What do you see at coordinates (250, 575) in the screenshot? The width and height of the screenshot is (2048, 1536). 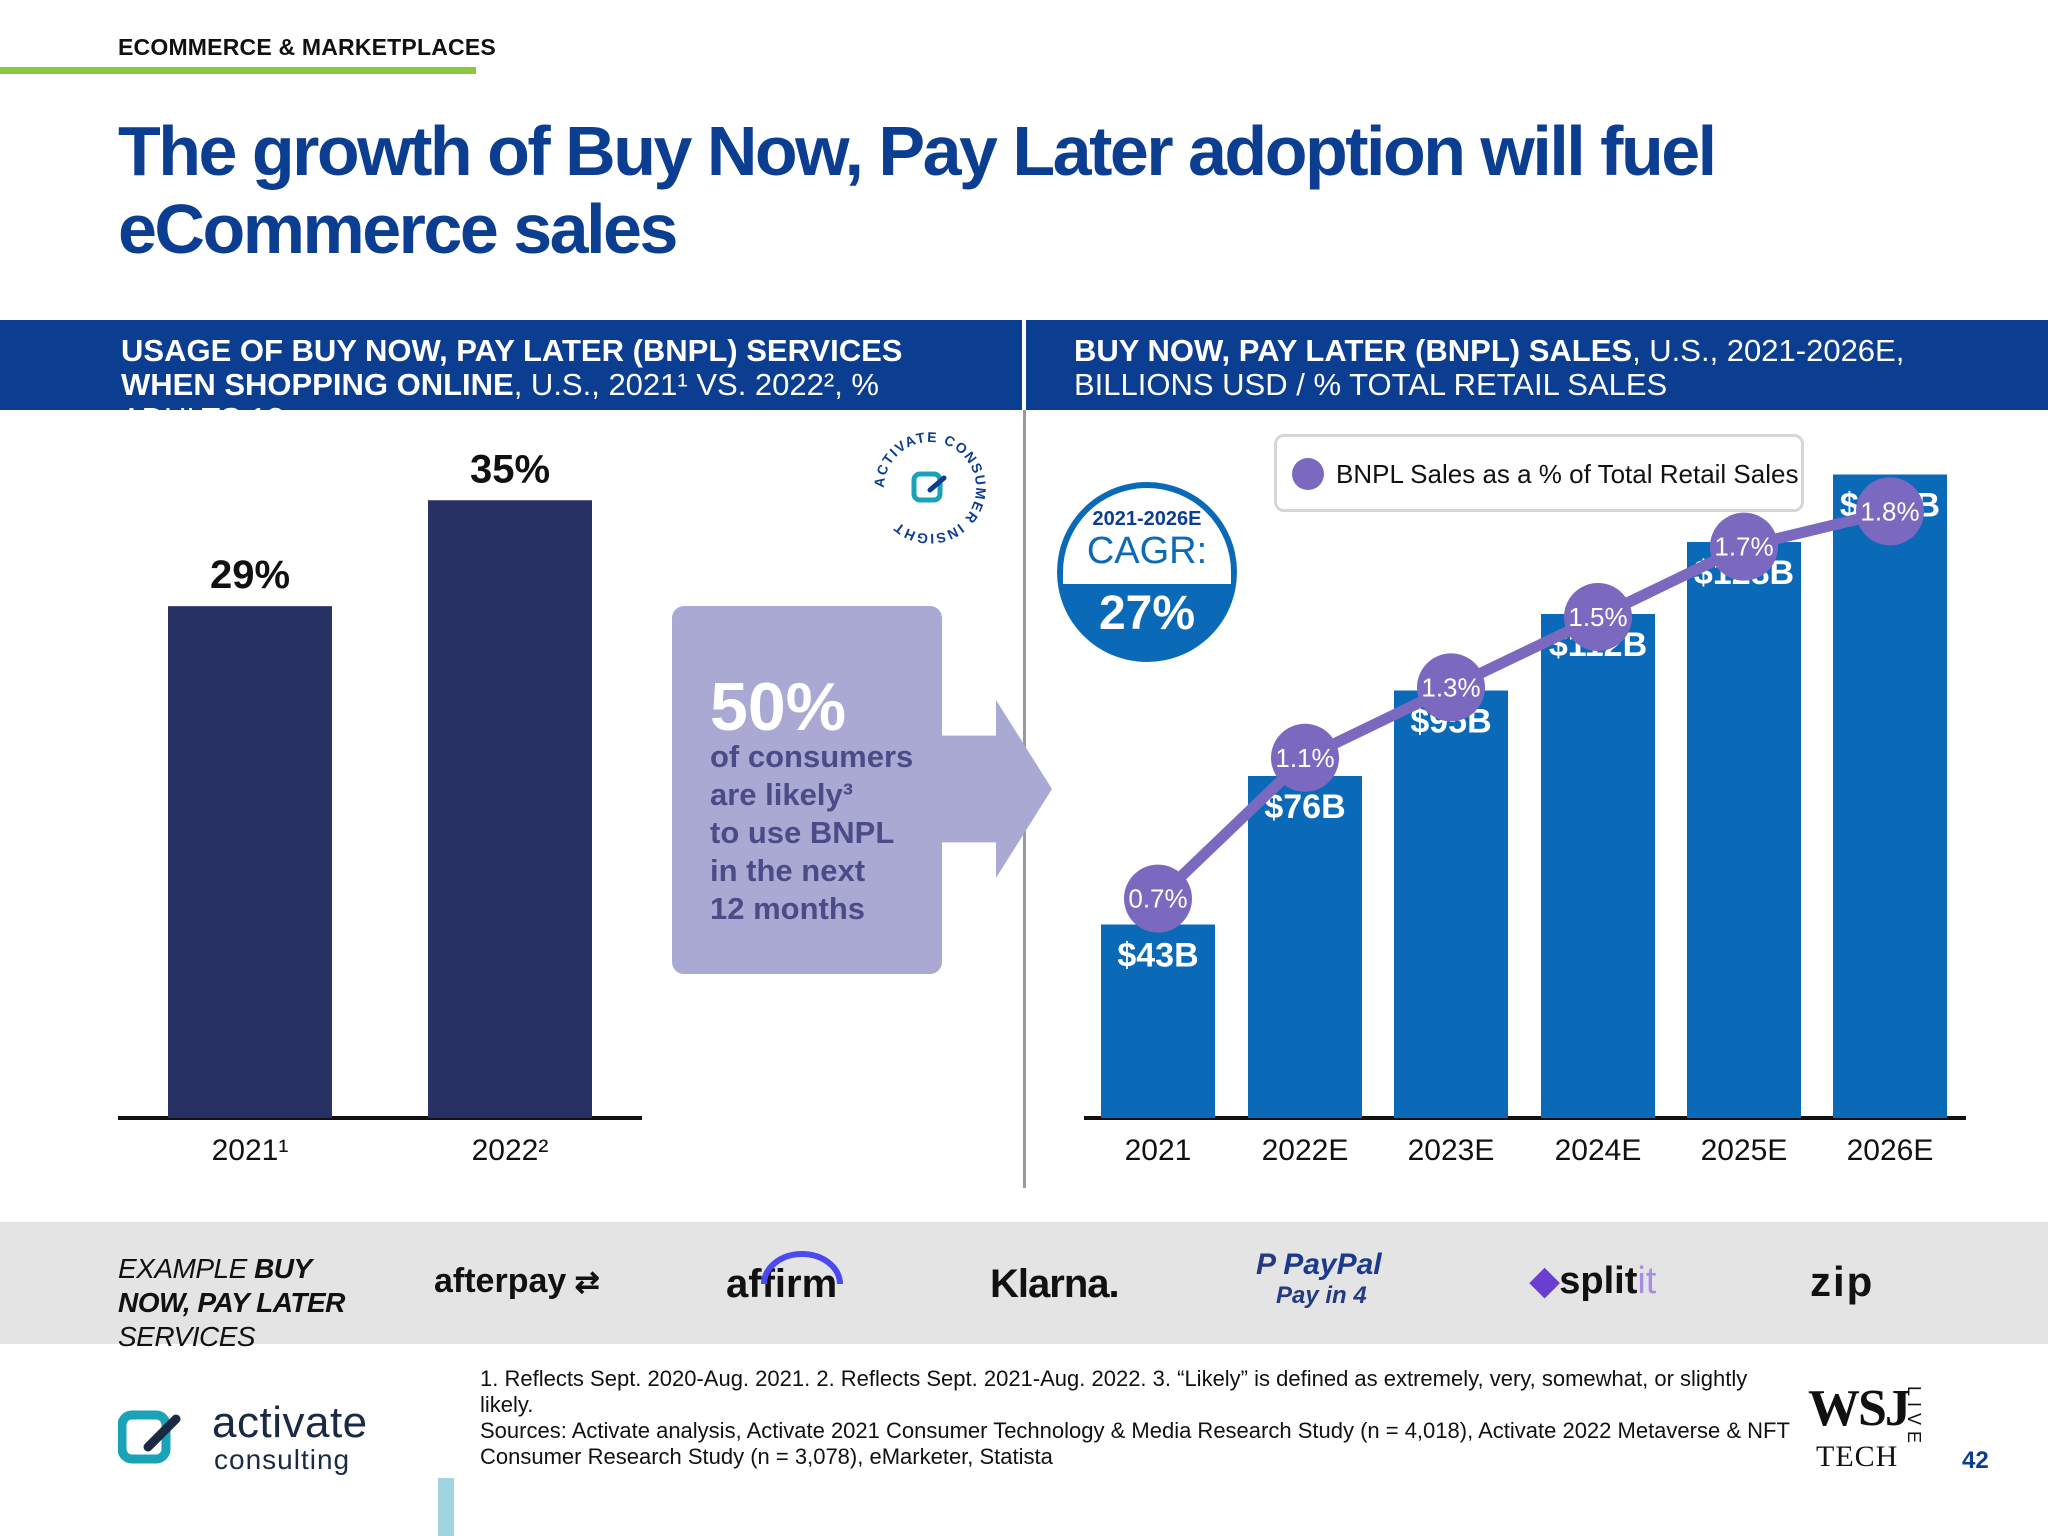 I see `usage-bar-label: 29%` at bounding box center [250, 575].